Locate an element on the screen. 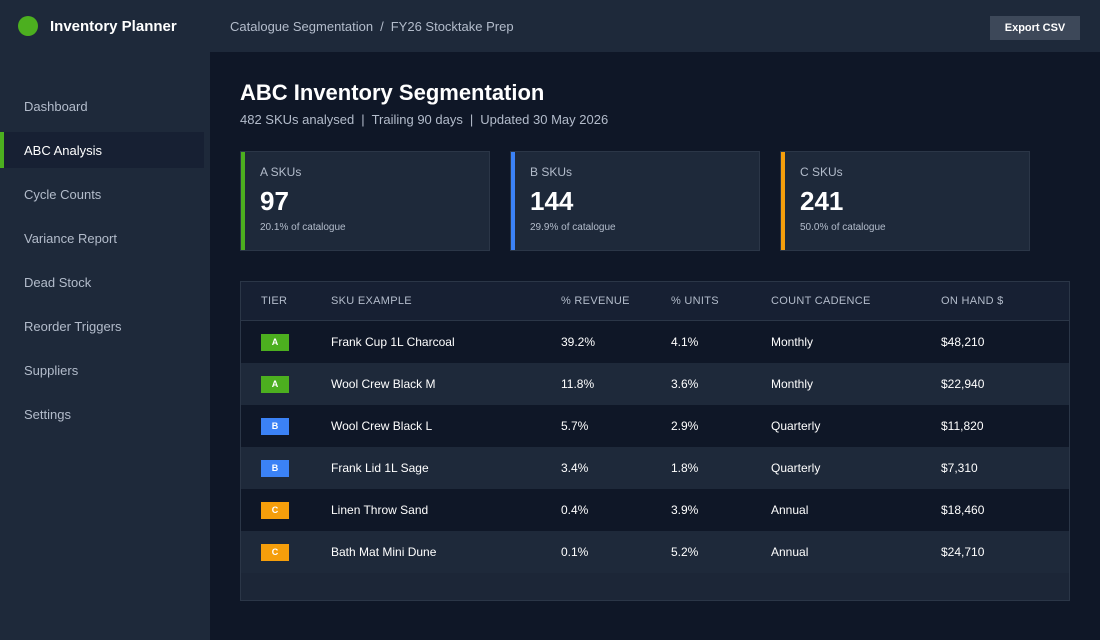 This screenshot has height=640, width=1100. sku-cell: Bath Mat Mini Dune is located at coordinates (384, 552).